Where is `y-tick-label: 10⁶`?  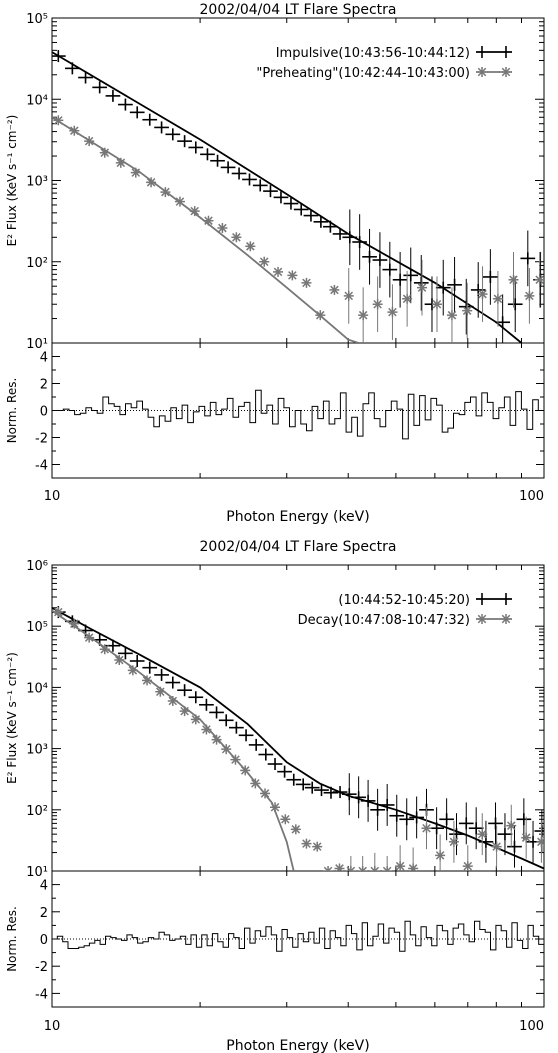 y-tick-label: 10⁶ is located at coordinates (37, 566).